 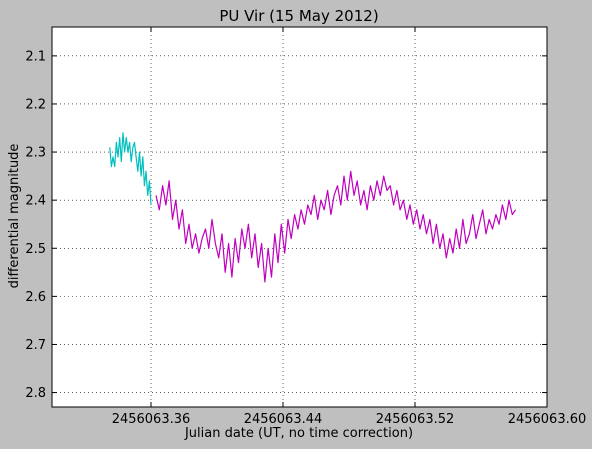 What do you see at coordinates (35, 297) in the screenshot?
I see `y-tick-label: 2.6` at bounding box center [35, 297].